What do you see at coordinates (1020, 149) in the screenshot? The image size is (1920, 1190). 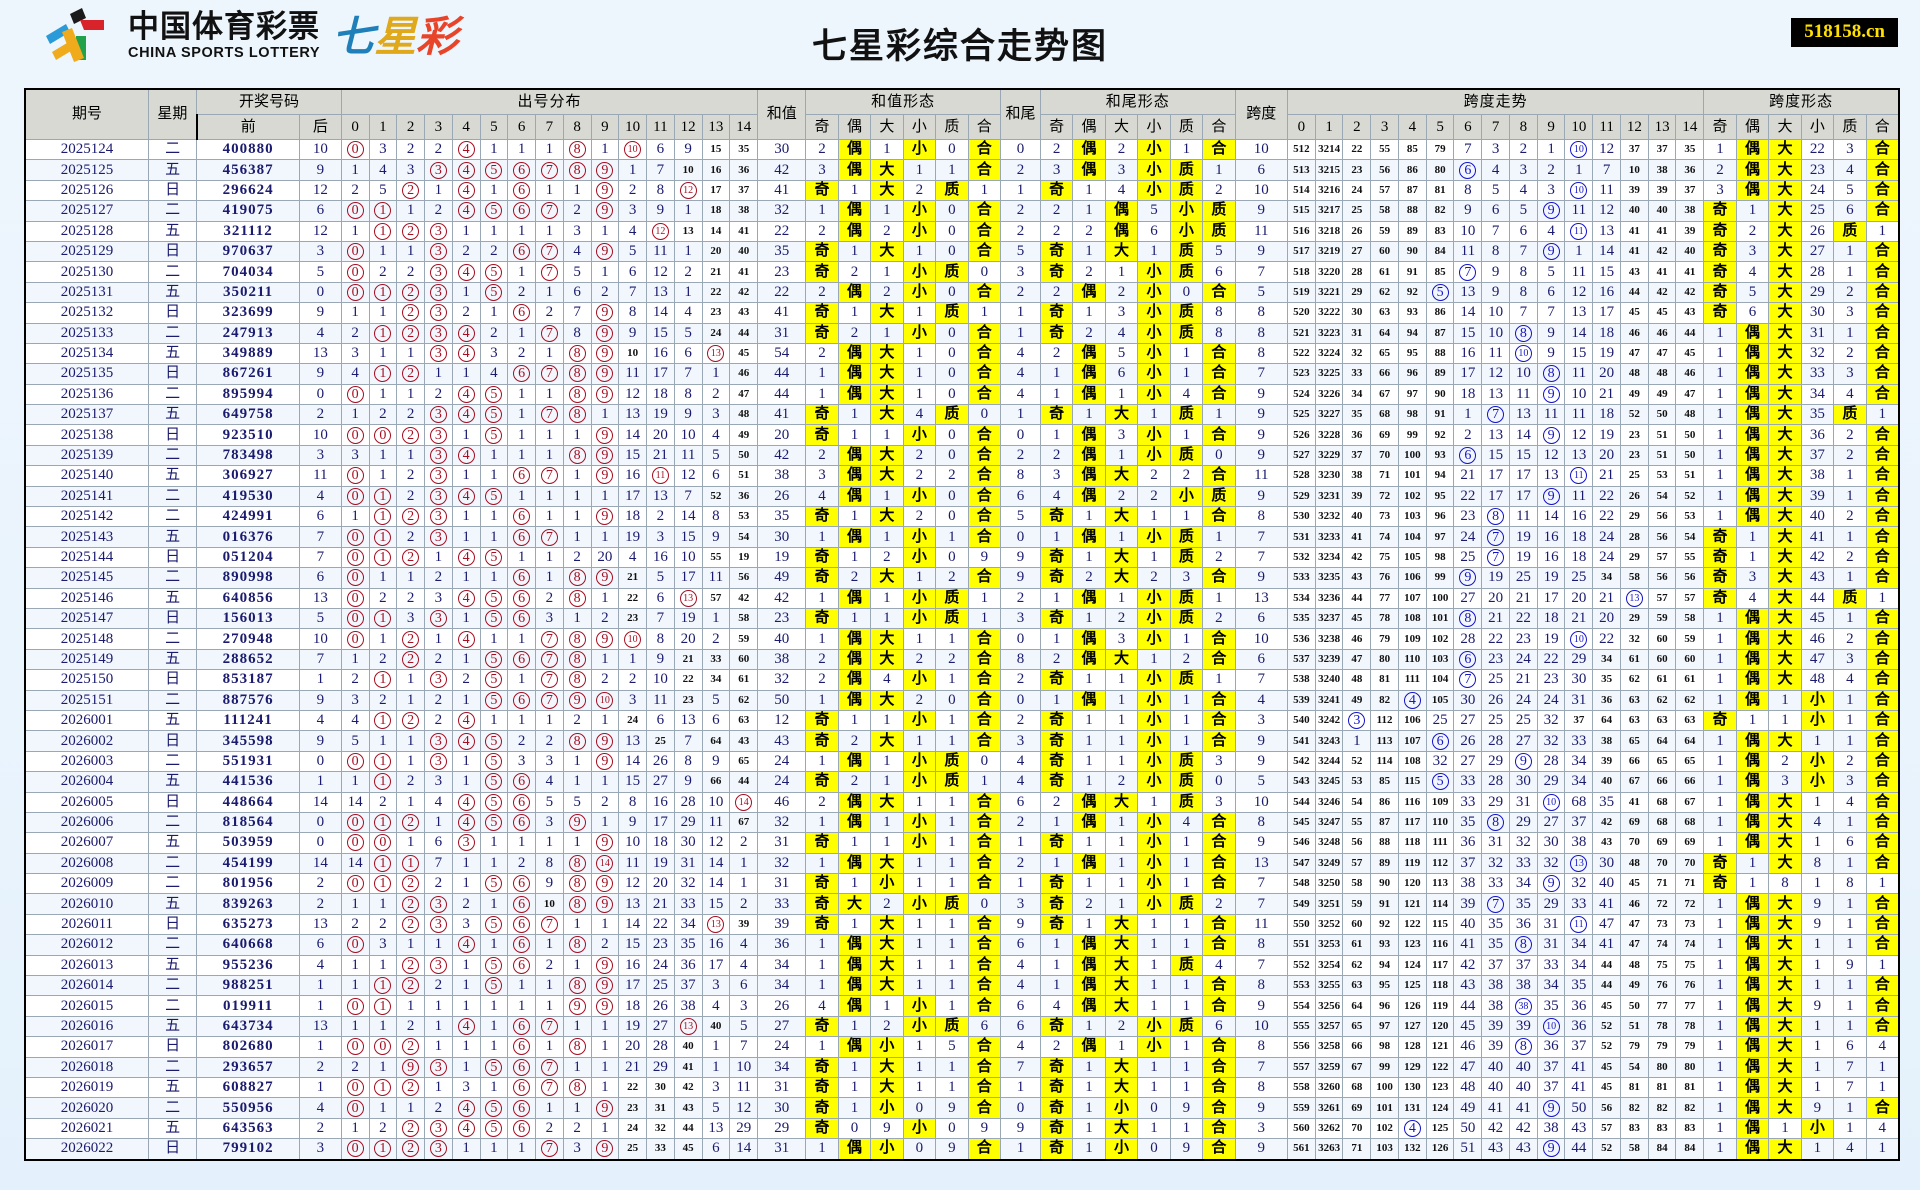 I see `cell-sum-tail: 0` at bounding box center [1020, 149].